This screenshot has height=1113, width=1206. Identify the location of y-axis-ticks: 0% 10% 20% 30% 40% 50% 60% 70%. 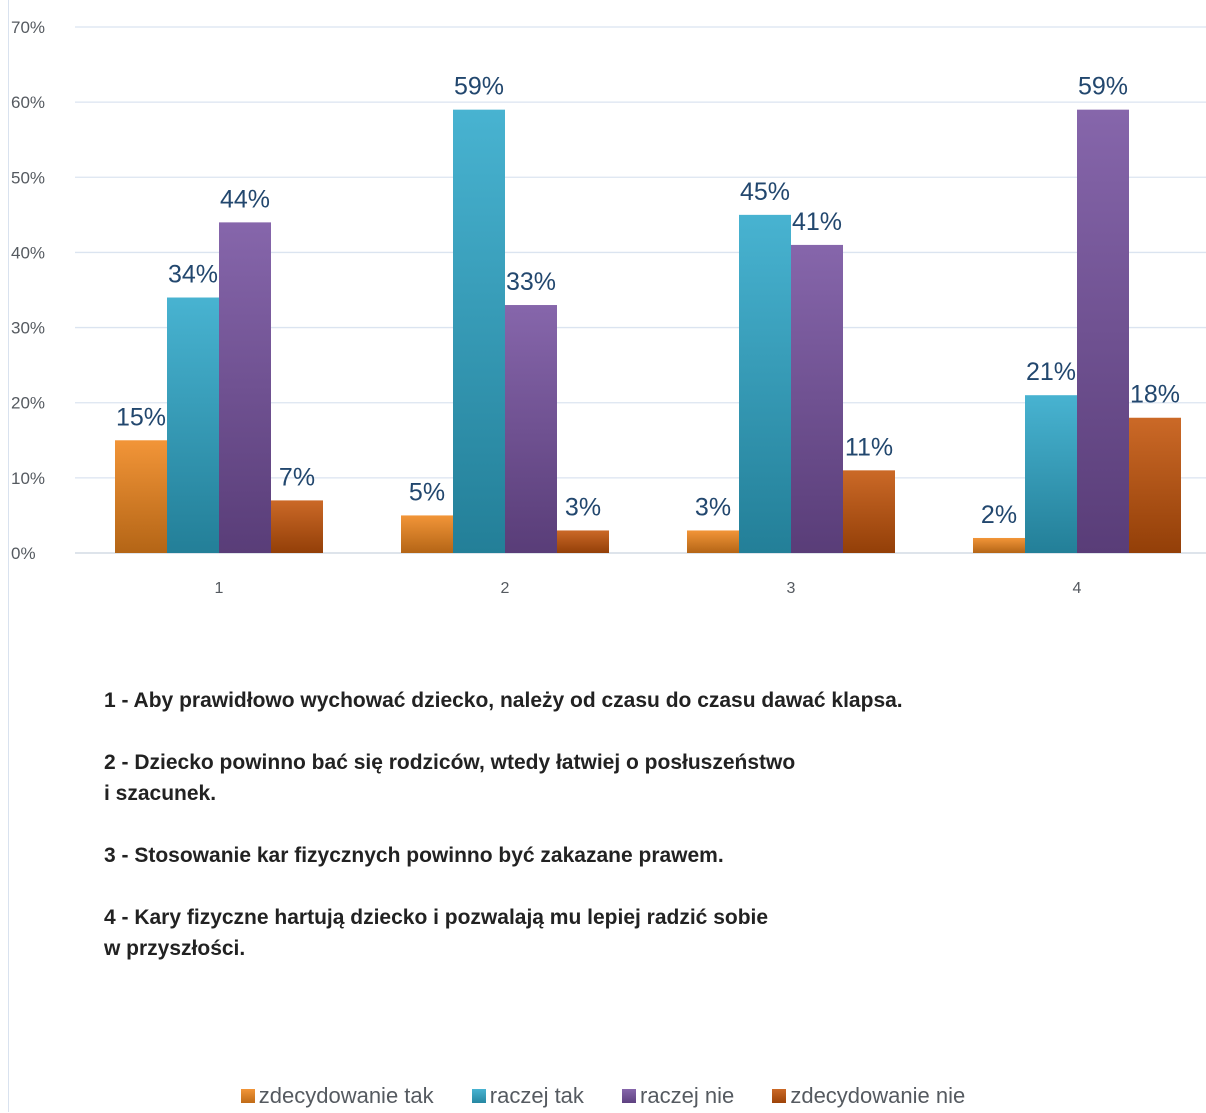
(28, 290).